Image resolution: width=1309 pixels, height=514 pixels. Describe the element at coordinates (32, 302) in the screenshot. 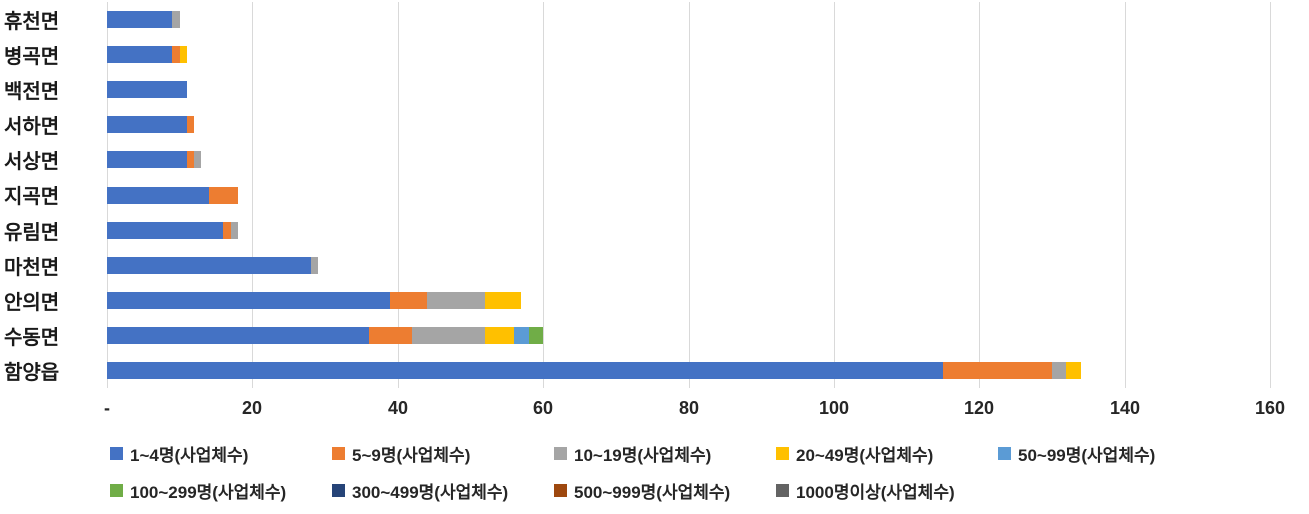

I see `category-label: 안의면` at that location.